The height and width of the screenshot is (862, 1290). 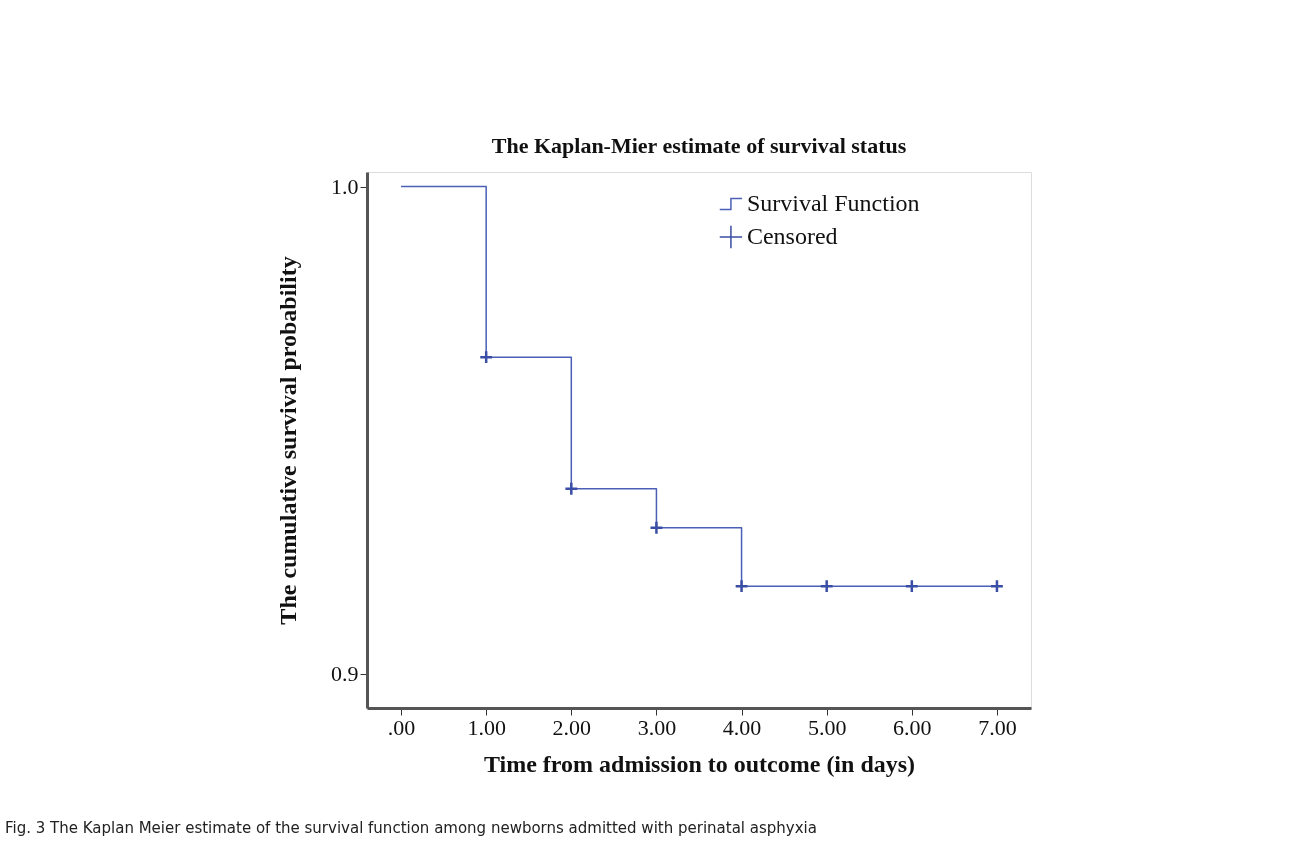 What do you see at coordinates (345, 674) in the screenshot?
I see `y-tick-label: 0.9` at bounding box center [345, 674].